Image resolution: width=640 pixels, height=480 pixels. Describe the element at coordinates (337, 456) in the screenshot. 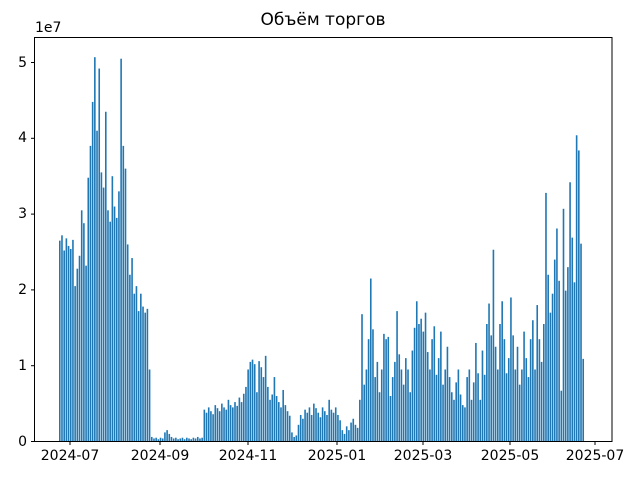

I see `x-tick-label: 2025-01` at that location.